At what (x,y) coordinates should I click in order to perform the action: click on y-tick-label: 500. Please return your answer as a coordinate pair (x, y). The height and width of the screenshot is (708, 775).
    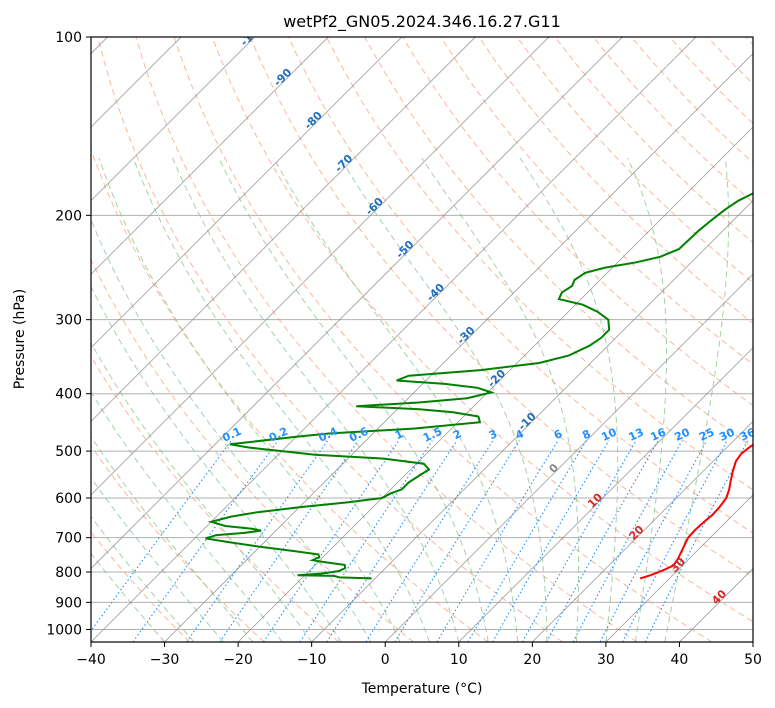
    Looking at the image, I should click on (68, 452).